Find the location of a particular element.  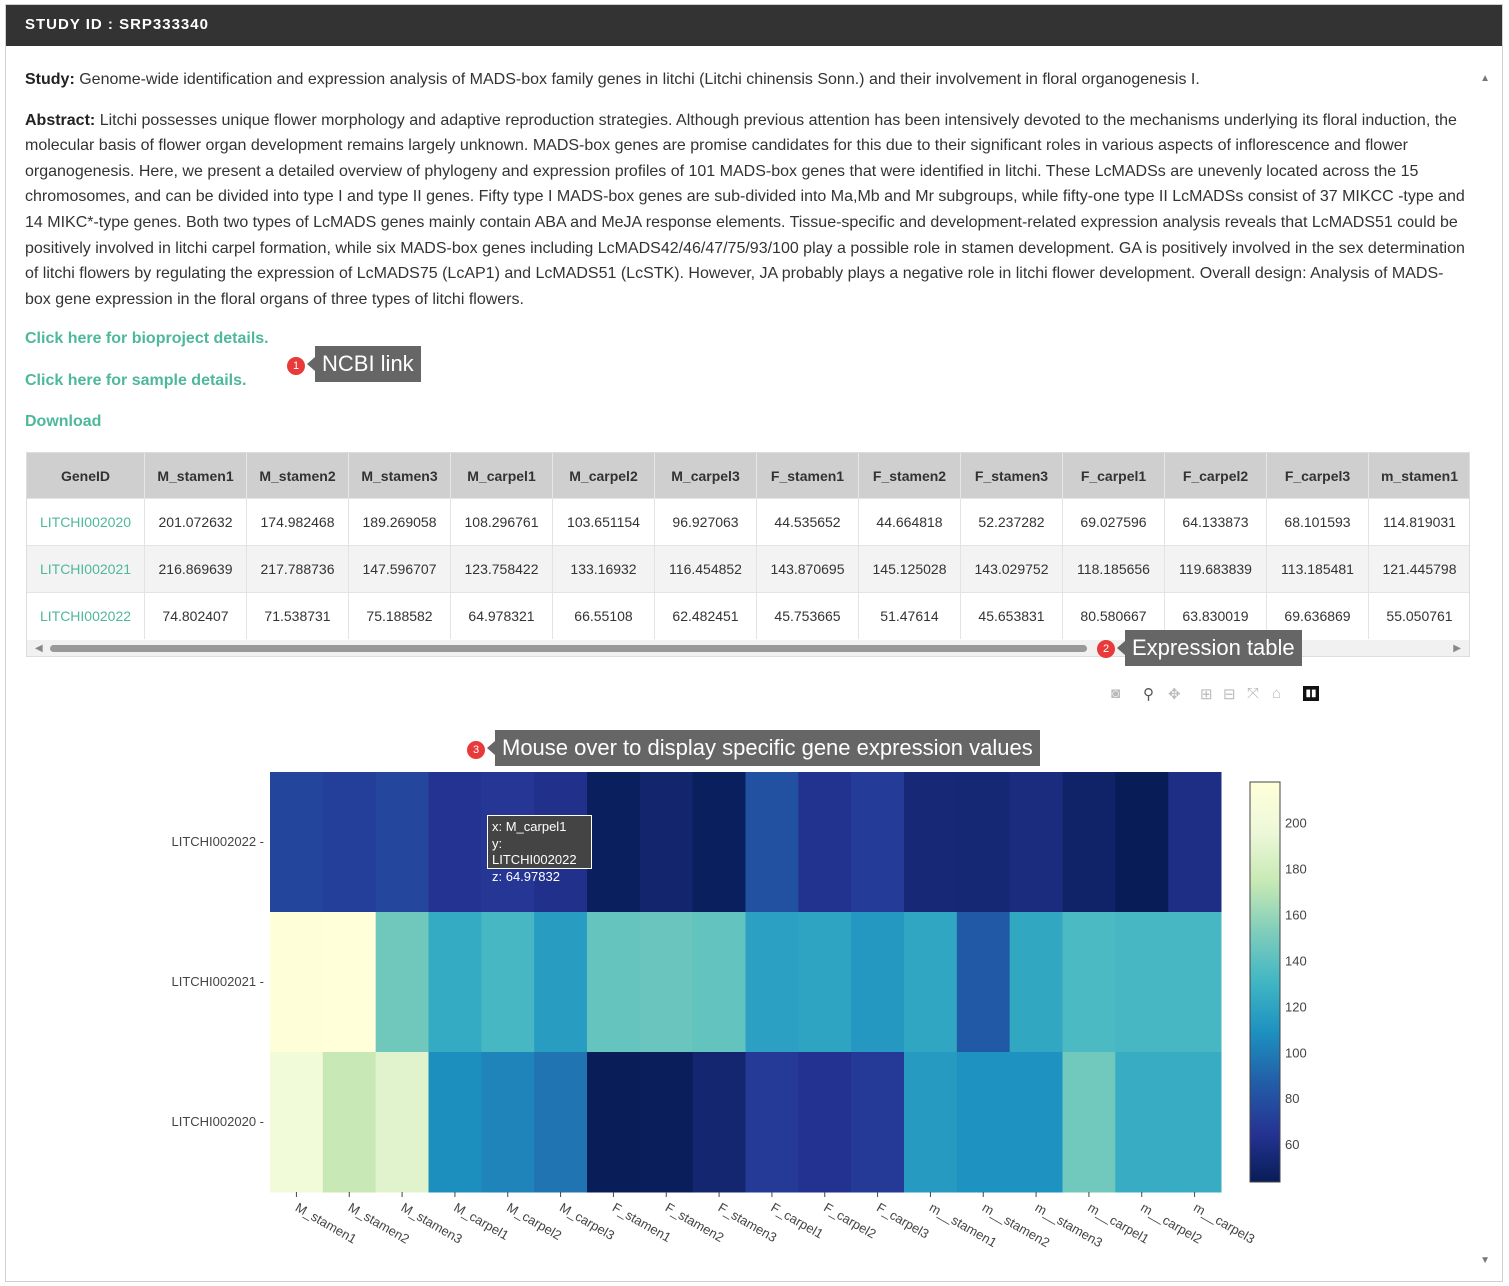

scroll-up-icon: ▲ is located at coordinates (1485, 78).